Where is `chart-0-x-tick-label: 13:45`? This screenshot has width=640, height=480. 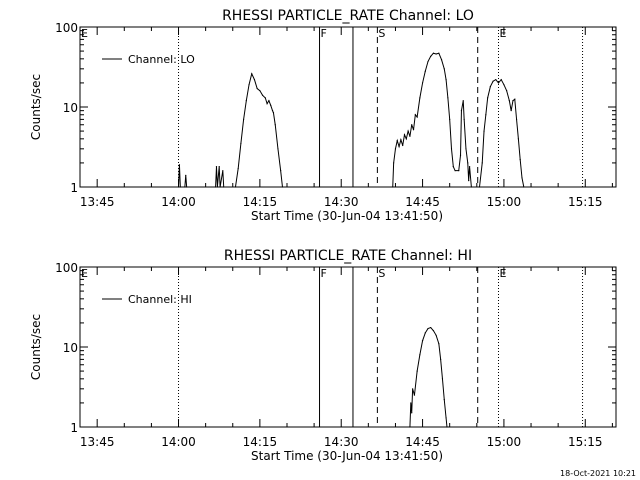 chart-0-x-tick-label: 13:45 is located at coordinates (97, 202).